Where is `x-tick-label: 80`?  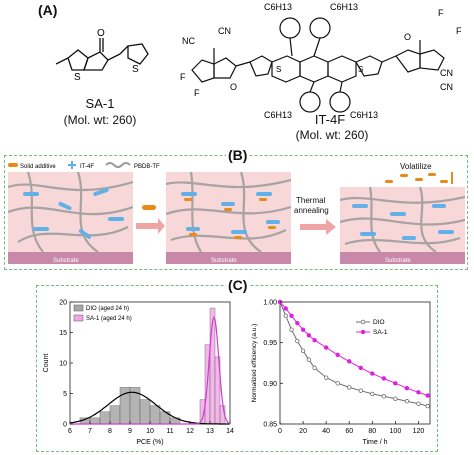
x-tick-label: 80 is located at coordinates (372, 431).